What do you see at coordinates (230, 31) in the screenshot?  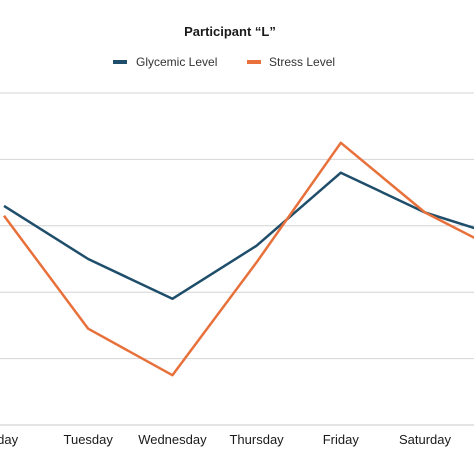 I see `chart-title: Participant “L”` at bounding box center [230, 31].